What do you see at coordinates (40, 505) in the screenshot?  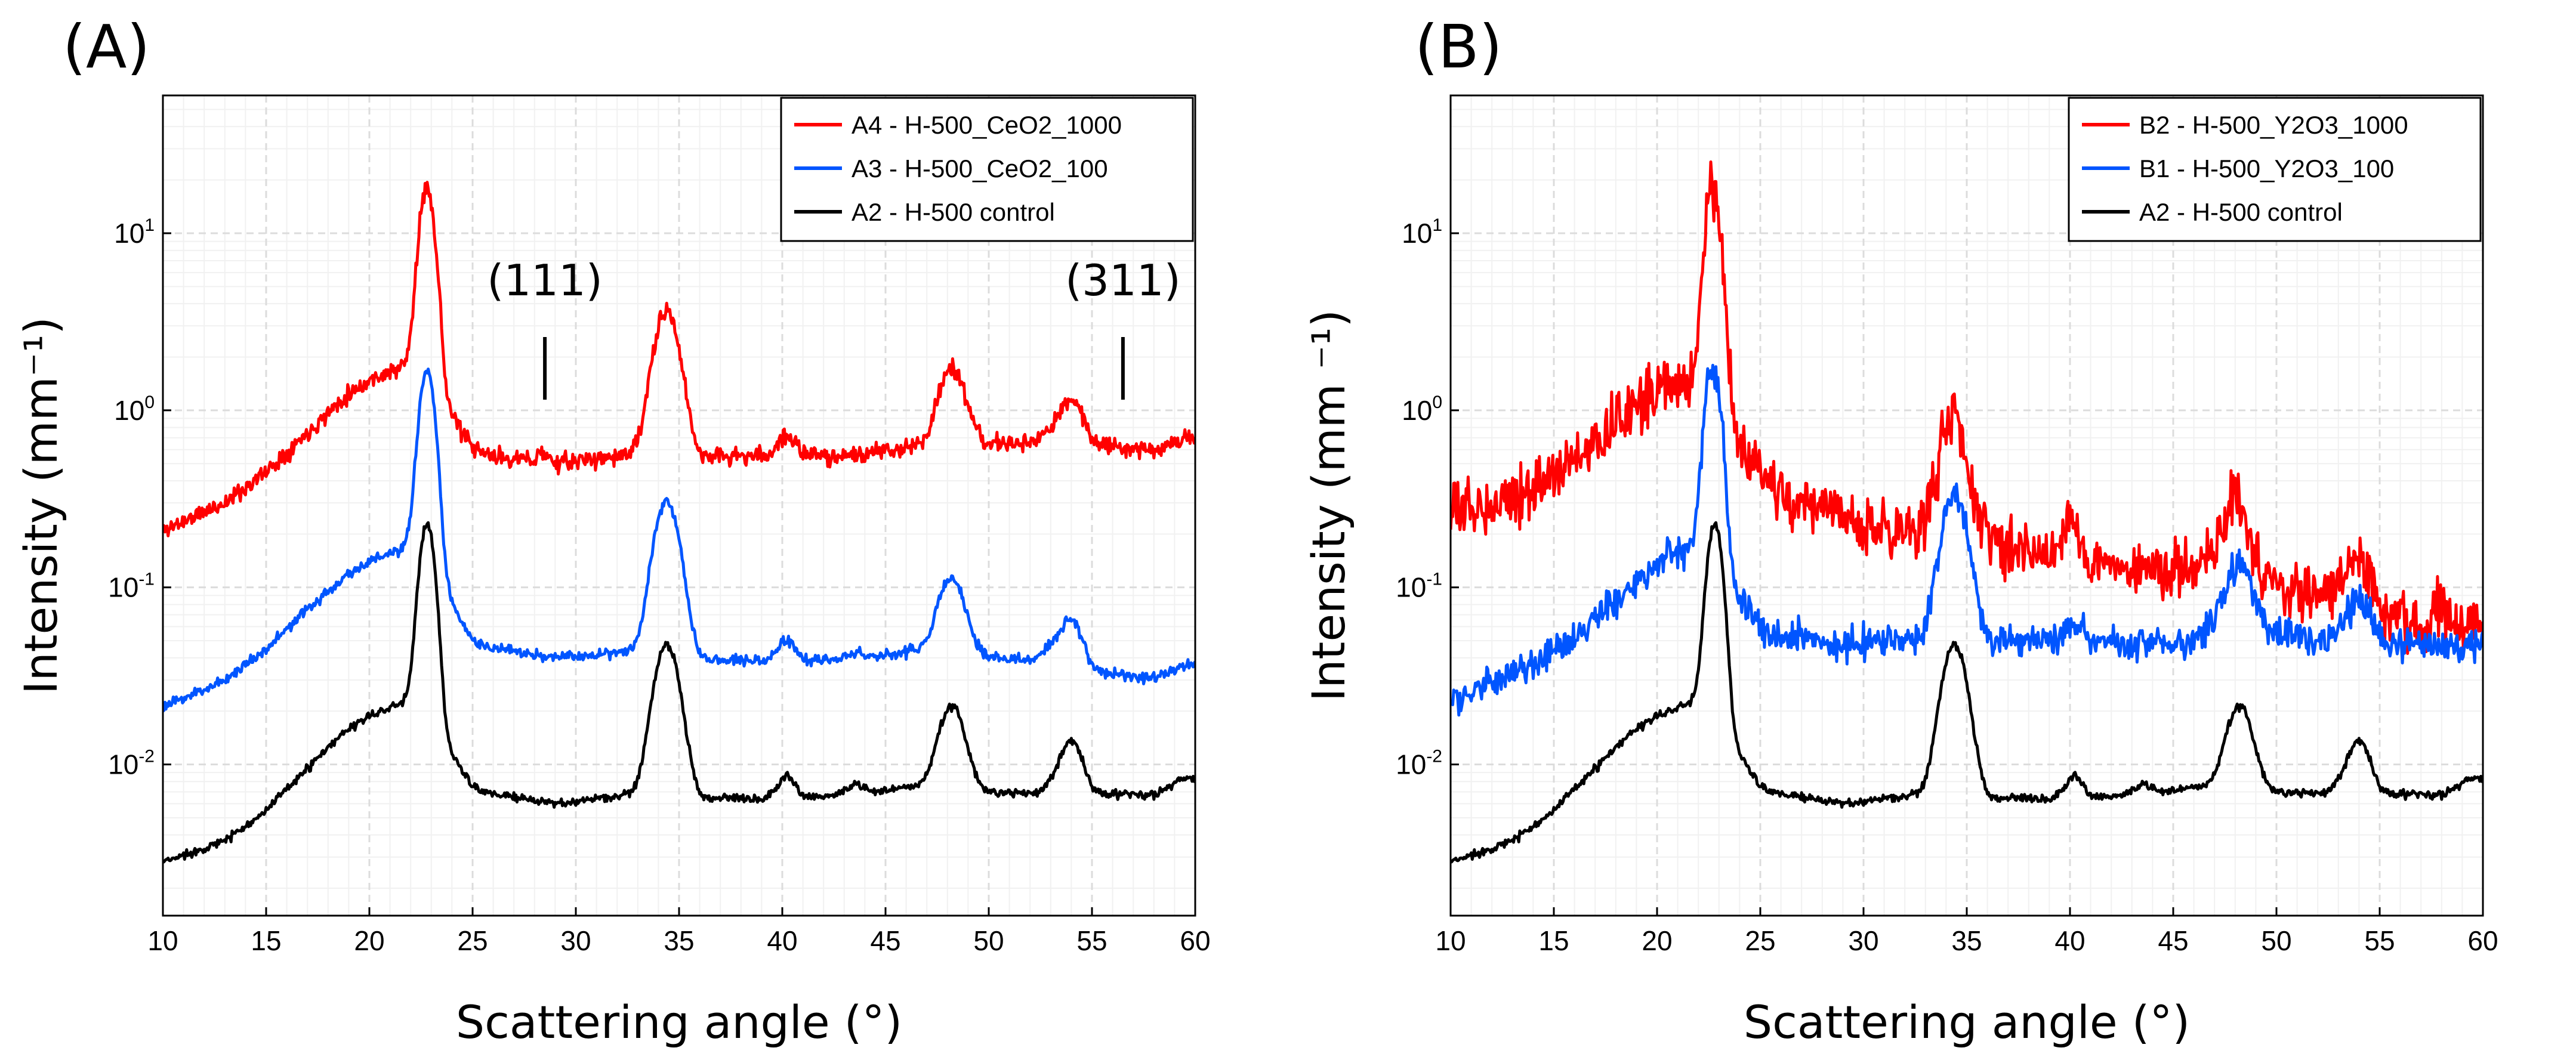 I see `y-axis-title: Intensity (mm⁻¹)` at bounding box center [40, 505].